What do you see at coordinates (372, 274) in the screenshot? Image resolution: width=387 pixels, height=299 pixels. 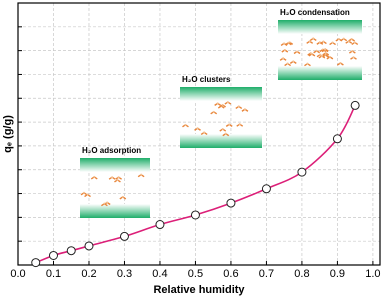 I see `x-tick-label: 1.0` at bounding box center [372, 274].